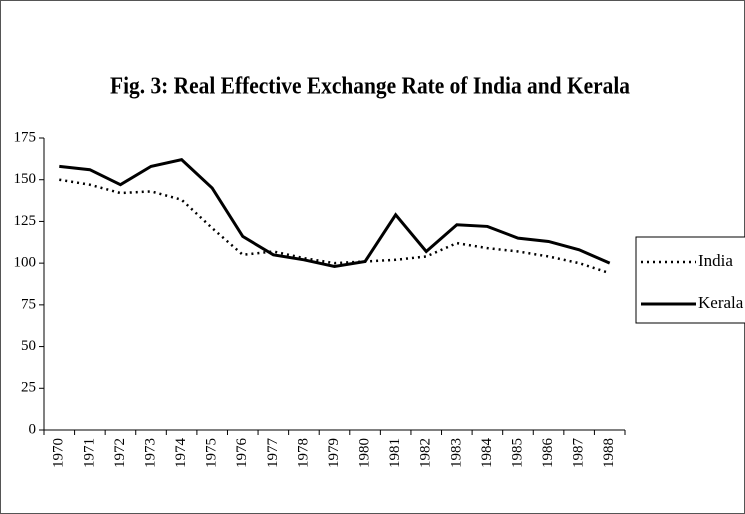 The height and width of the screenshot is (514, 745). I want to click on x-tick-label: 1977, so click(273, 453).